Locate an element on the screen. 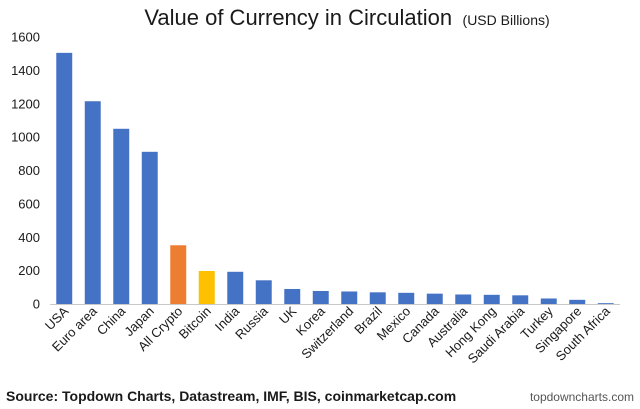 This screenshot has width=640, height=409. y-tick-label: 1200 is located at coordinates (25, 103).